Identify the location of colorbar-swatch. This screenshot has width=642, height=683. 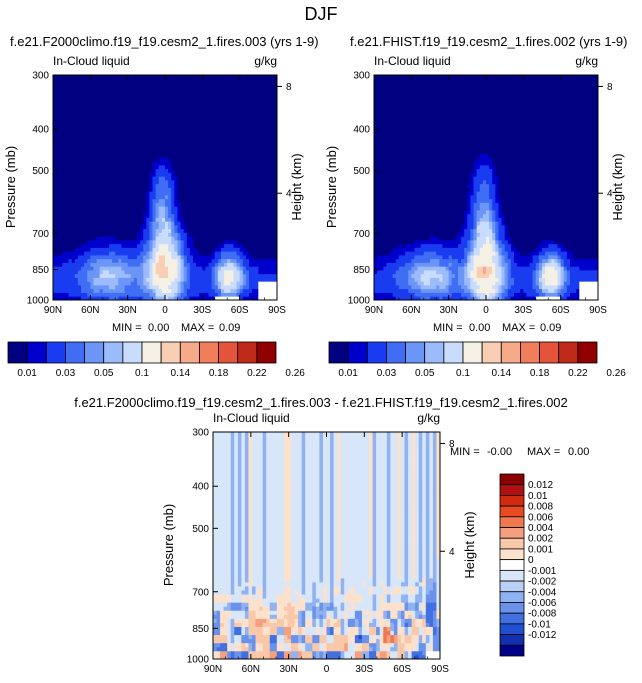
(170, 352).